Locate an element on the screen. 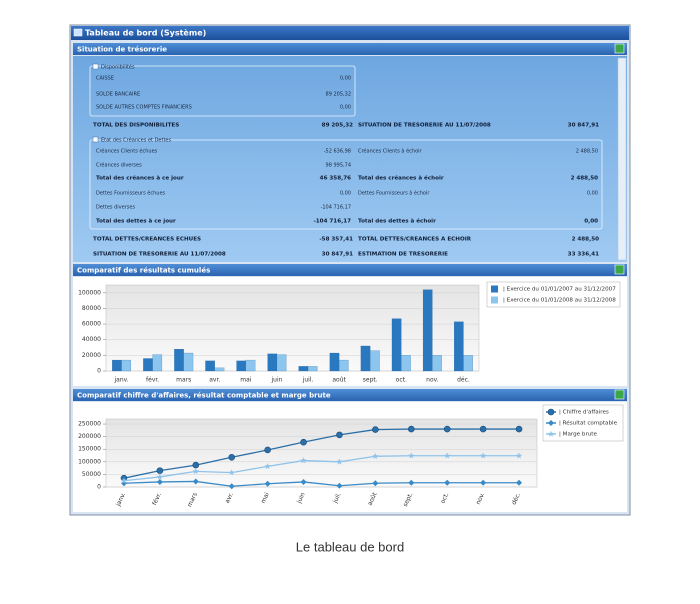 This screenshot has height=604, width=700. x-tick-label: sept. is located at coordinates (370, 380).